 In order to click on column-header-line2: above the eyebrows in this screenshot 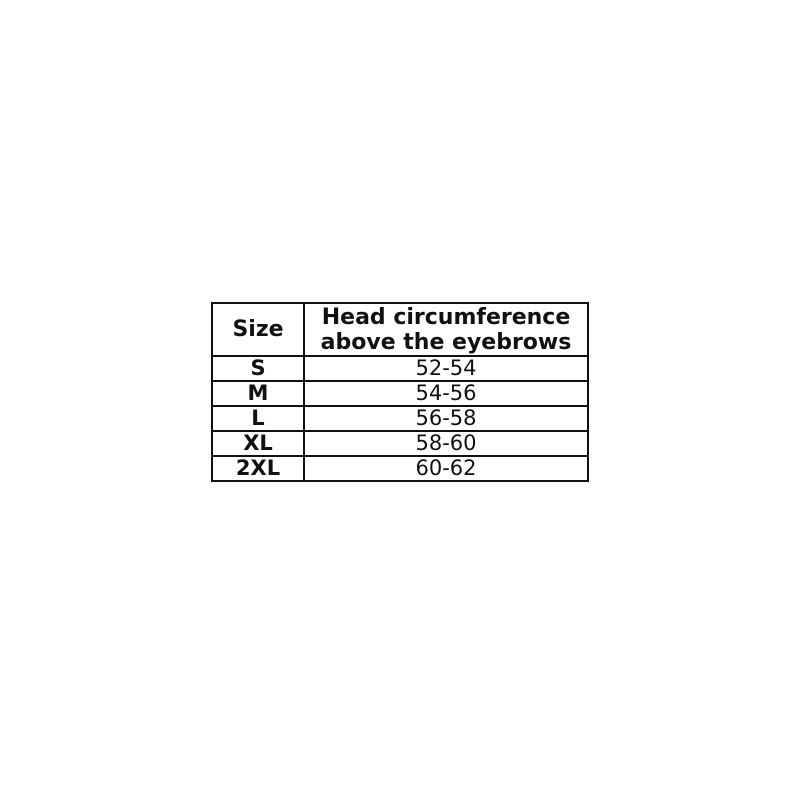, I will do `click(446, 342)`.